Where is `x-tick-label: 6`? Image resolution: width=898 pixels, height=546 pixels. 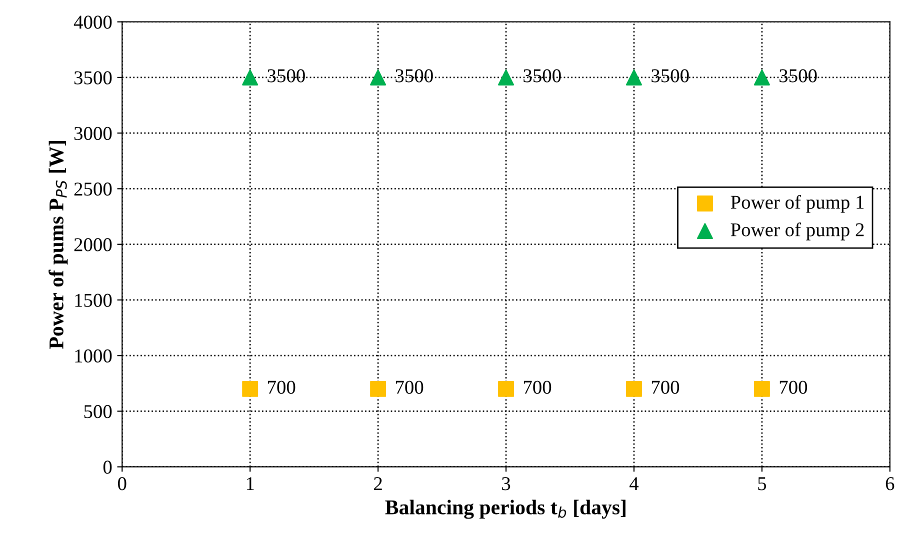 x-tick-label: 6 is located at coordinates (890, 483).